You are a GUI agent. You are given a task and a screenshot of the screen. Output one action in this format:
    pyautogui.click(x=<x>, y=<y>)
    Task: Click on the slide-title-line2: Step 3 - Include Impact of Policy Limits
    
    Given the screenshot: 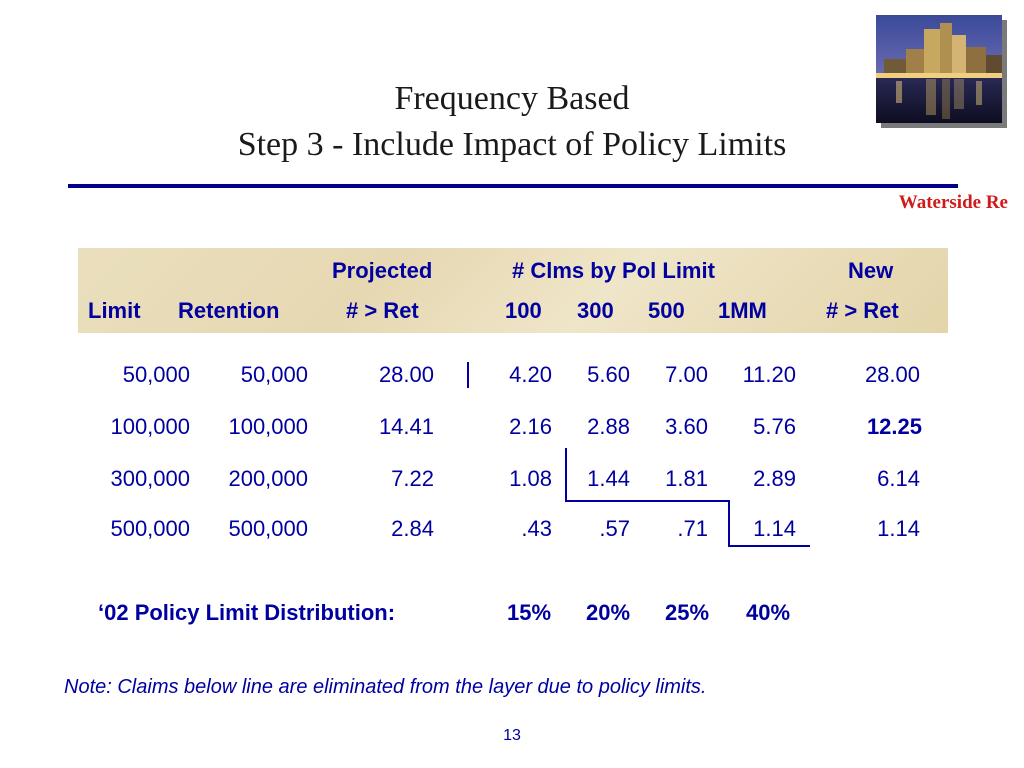 What is the action you would take?
    pyautogui.click(x=512, y=144)
    